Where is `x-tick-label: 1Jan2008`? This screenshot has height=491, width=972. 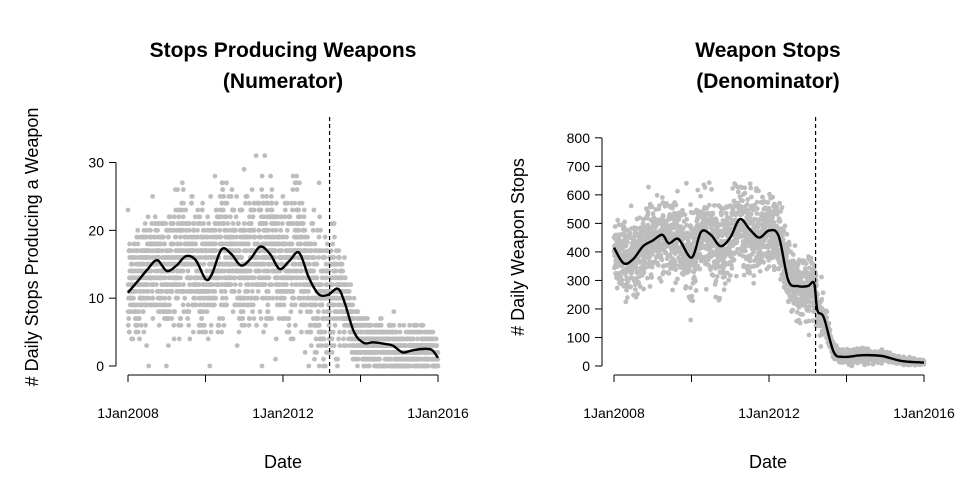 x-tick-label: 1Jan2008 is located at coordinates (128, 413).